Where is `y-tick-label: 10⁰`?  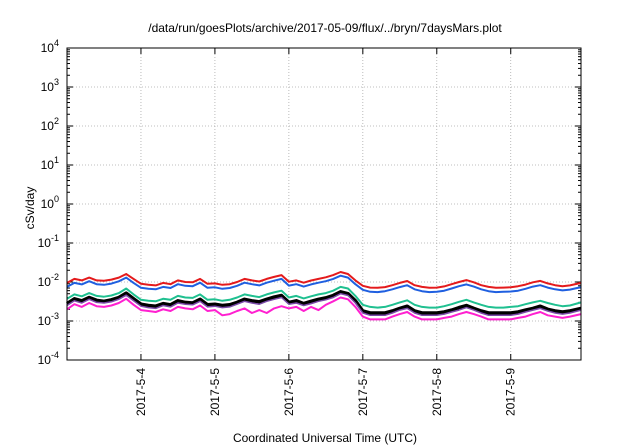 y-tick-label: 10⁰ is located at coordinates (50, 202).